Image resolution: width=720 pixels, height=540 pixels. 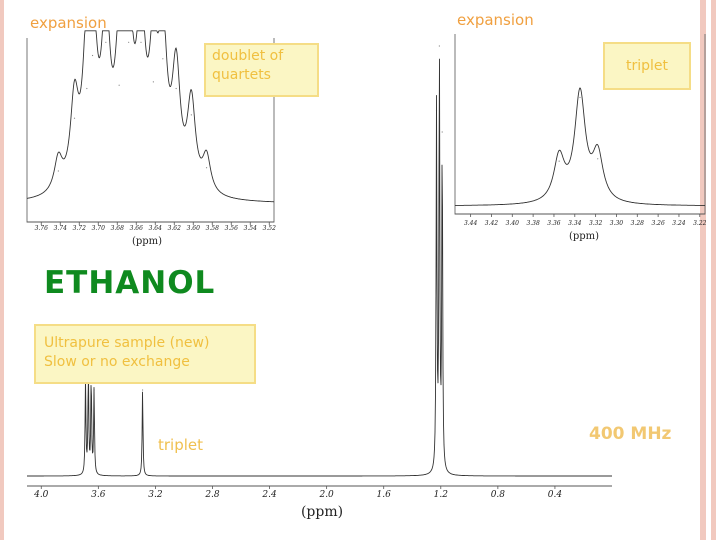 I want to click on x-tick-label: 3.62, so click(x=175, y=228).